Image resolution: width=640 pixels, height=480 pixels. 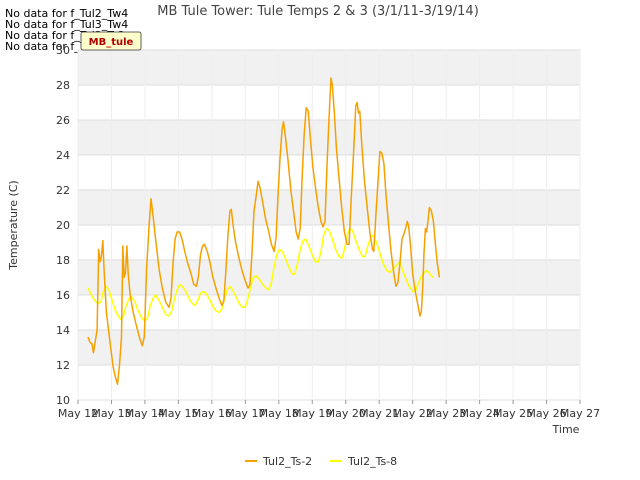 I want to click on x-tick-label: May 25, so click(x=513, y=413).